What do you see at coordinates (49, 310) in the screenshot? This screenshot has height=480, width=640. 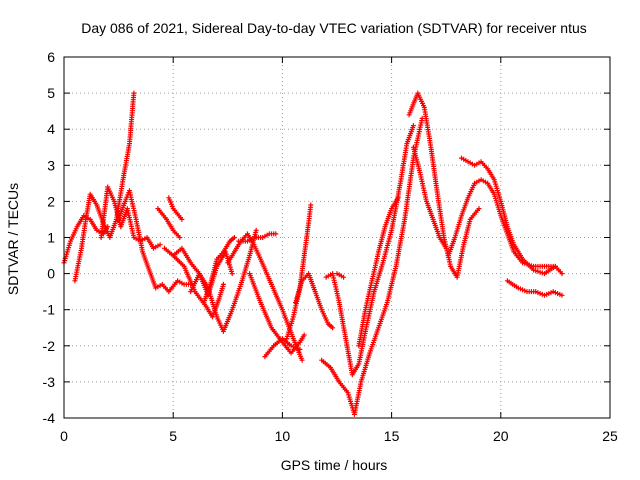 I see `y-tick-label: -1` at bounding box center [49, 310].